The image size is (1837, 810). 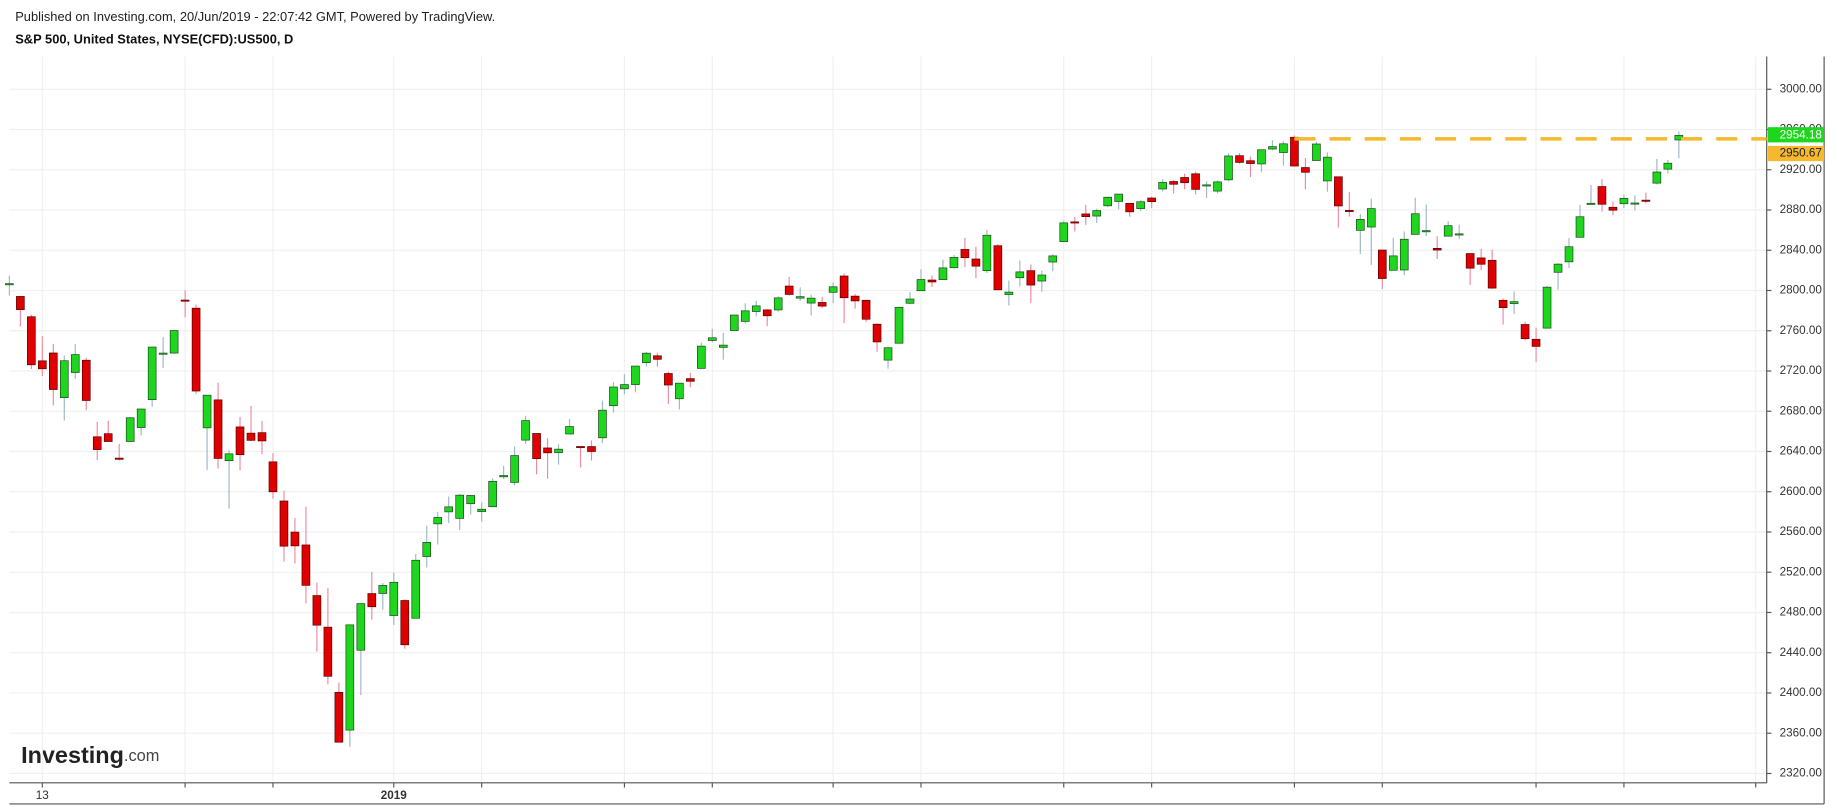 I want to click on y-tick-label: 2360.00, so click(x=1801, y=732).